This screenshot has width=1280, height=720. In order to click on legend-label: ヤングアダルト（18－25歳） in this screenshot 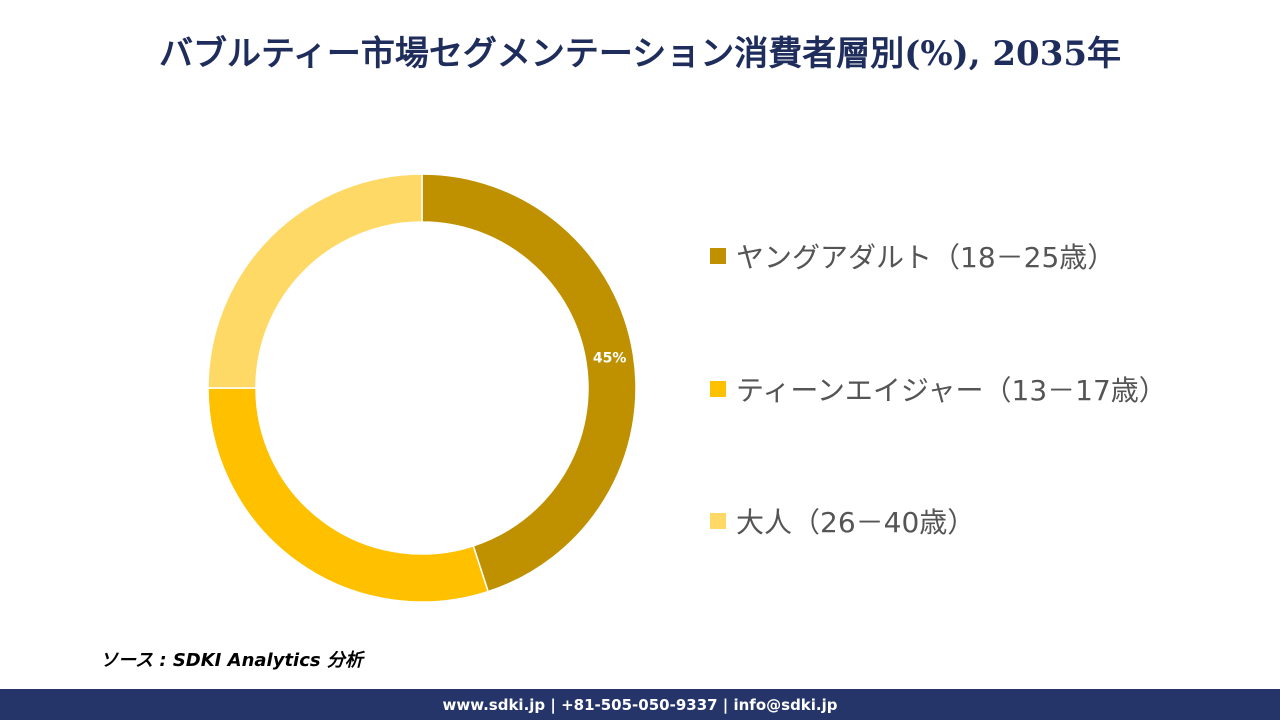, I will do `click(926, 257)`.